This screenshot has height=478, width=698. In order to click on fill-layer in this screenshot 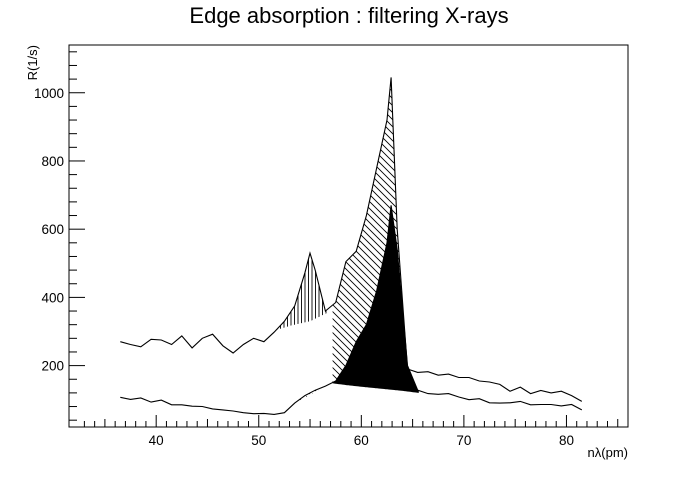, I will do `click(346, 240)`.